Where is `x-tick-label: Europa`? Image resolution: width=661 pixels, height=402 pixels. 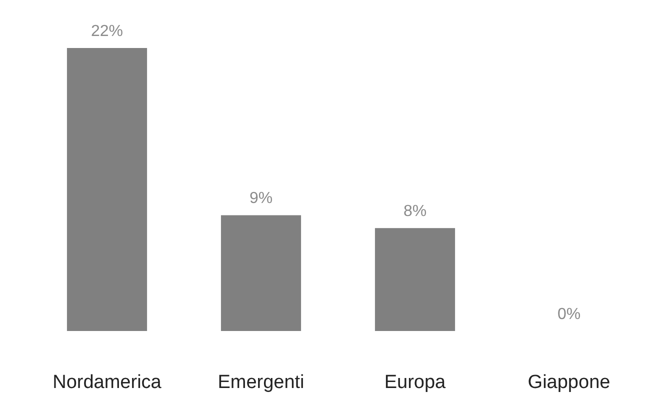 x-tick-label: Europa is located at coordinates (415, 382).